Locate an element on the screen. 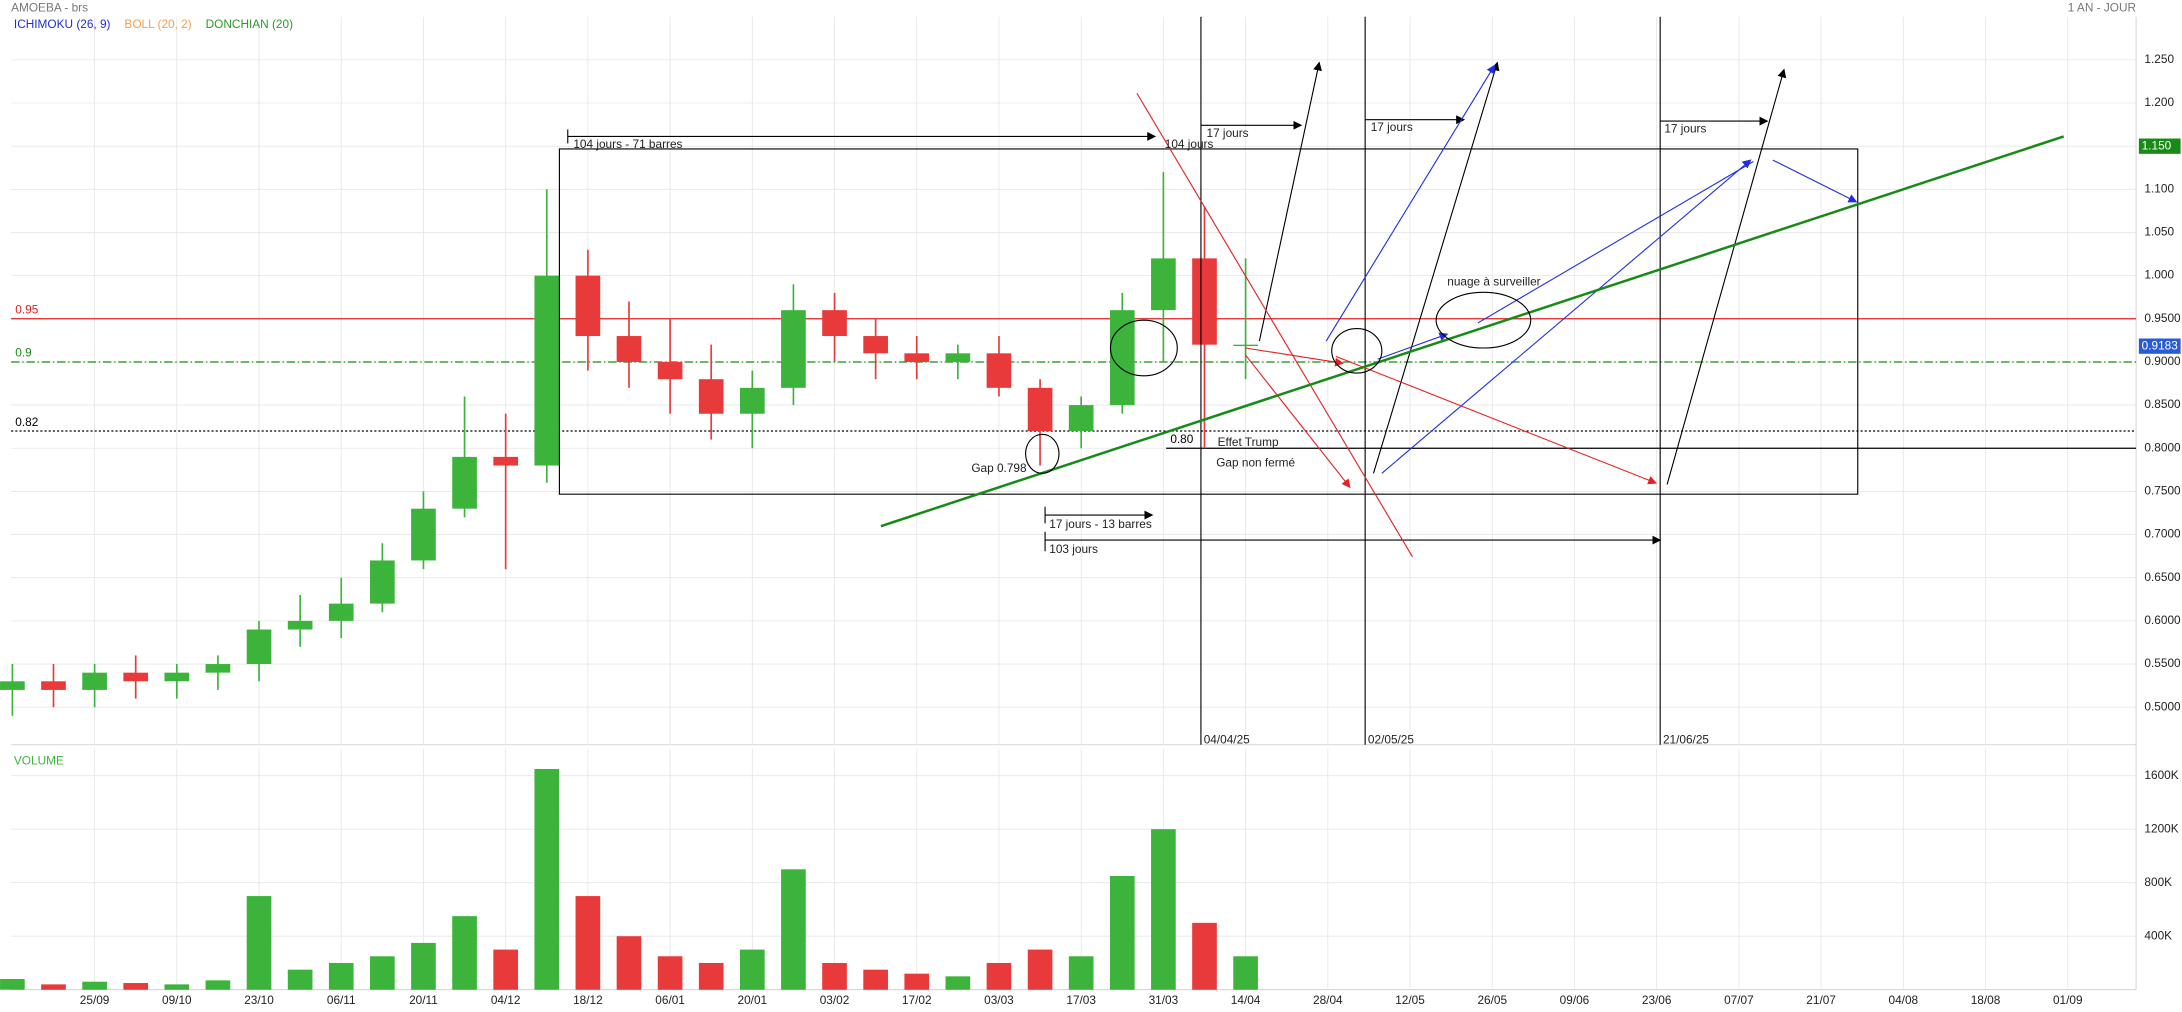 The height and width of the screenshot is (1012, 2182). annotation: Effet Trump is located at coordinates (1248, 442).